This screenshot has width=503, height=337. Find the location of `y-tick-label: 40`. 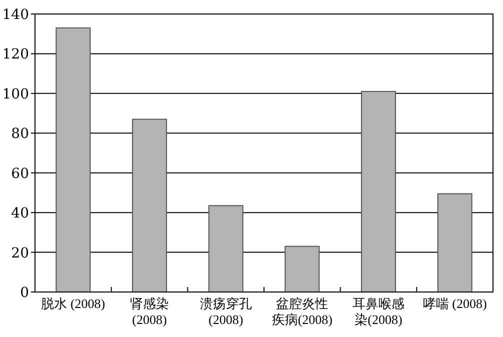

y-tick-label: 40 is located at coordinates (20, 214).